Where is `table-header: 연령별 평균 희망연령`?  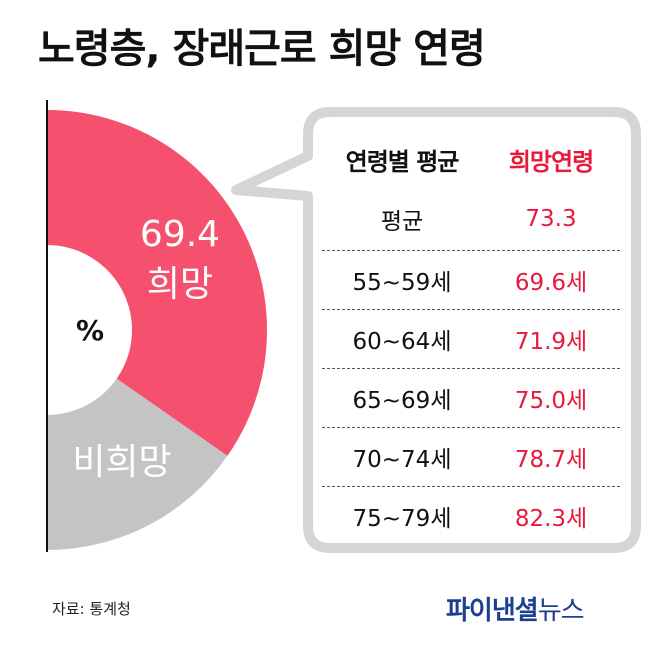
table-header: 연령별 평균 희망연령 is located at coordinates (471, 159).